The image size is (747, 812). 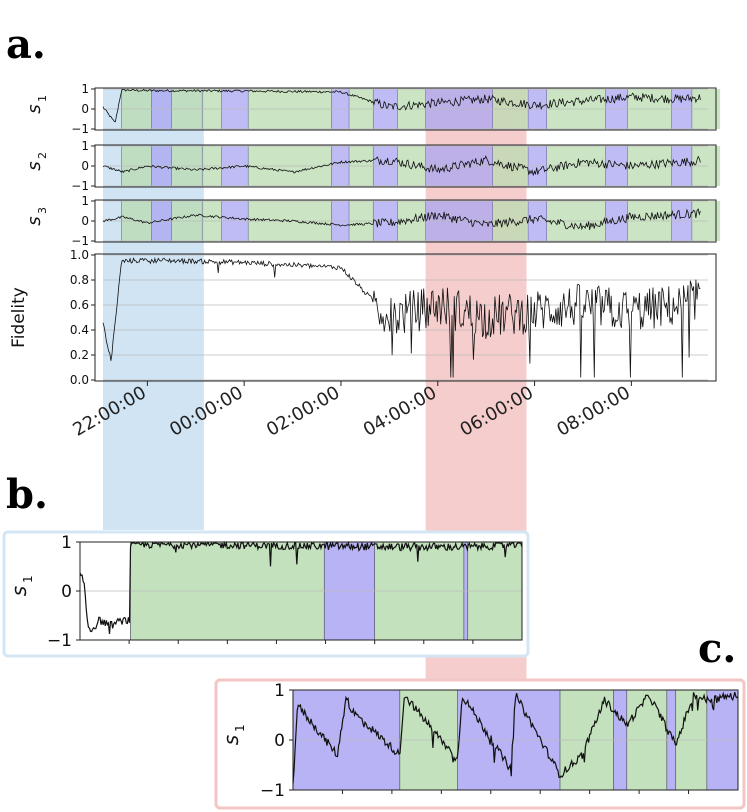 I want to click on panel-c: 10−1s1, so click(x=480, y=744).